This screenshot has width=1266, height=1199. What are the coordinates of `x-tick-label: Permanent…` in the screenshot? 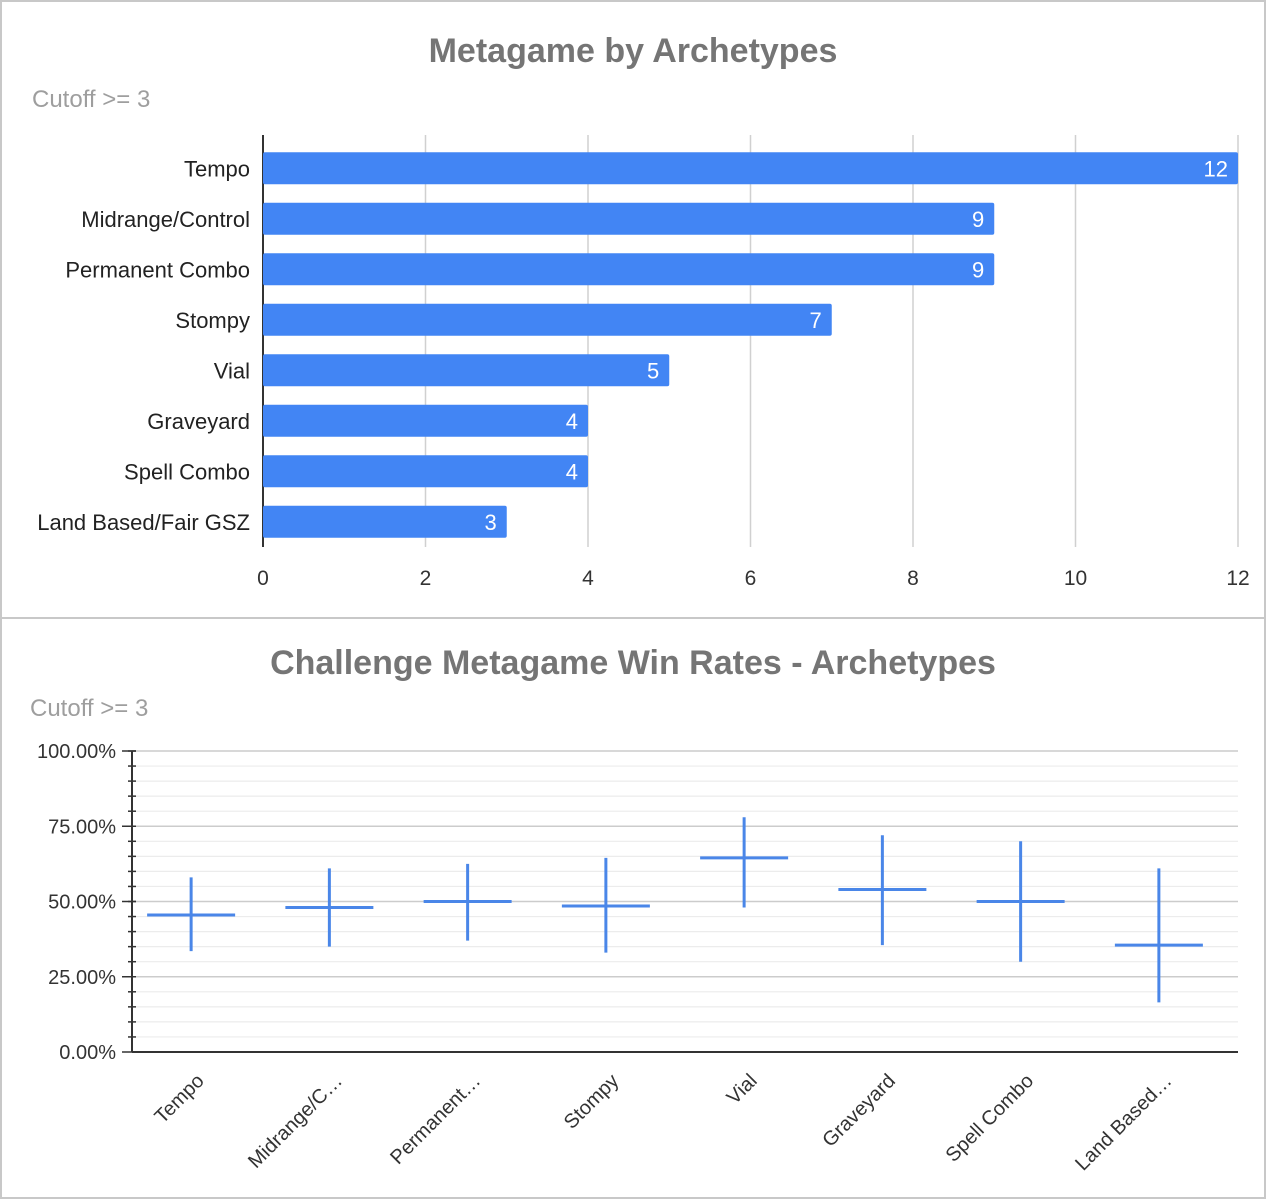 It's located at (435, 1119).